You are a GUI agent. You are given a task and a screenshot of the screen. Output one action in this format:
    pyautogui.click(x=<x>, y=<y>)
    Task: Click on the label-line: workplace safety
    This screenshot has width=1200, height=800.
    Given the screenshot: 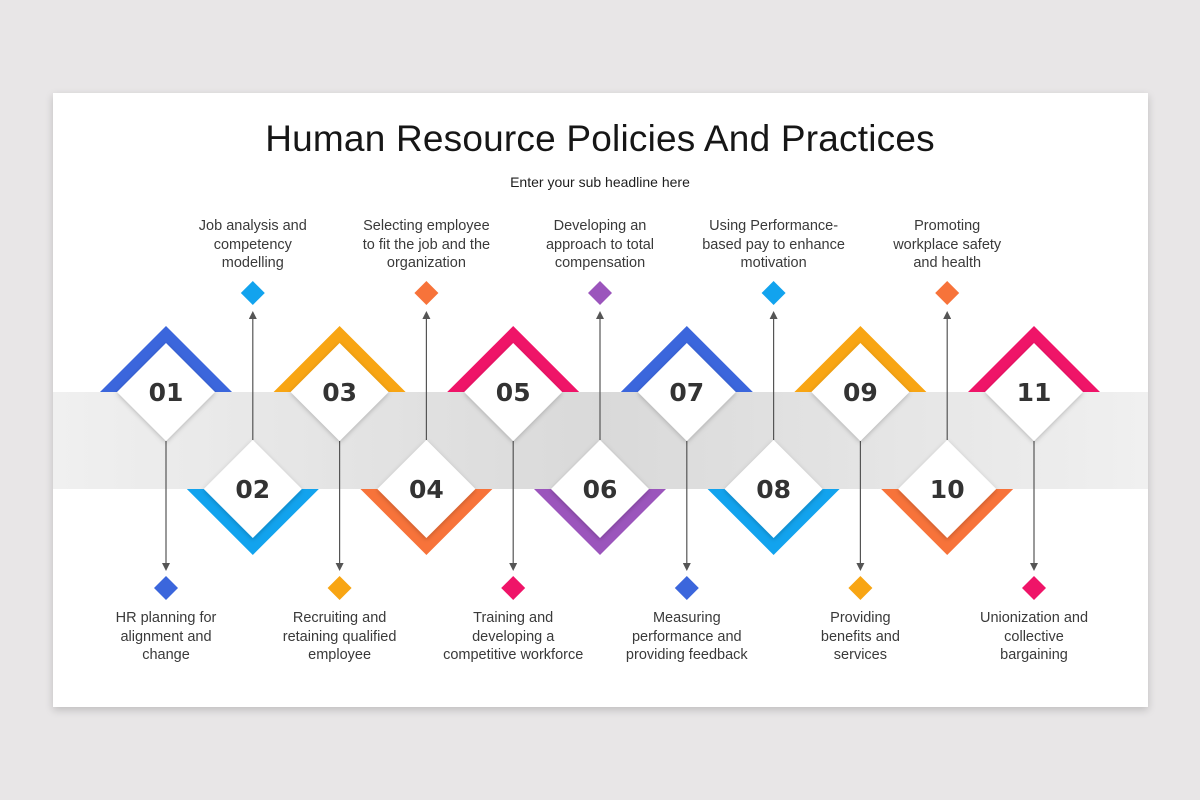 What is the action you would take?
    pyautogui.click(x=947, y=244)
    